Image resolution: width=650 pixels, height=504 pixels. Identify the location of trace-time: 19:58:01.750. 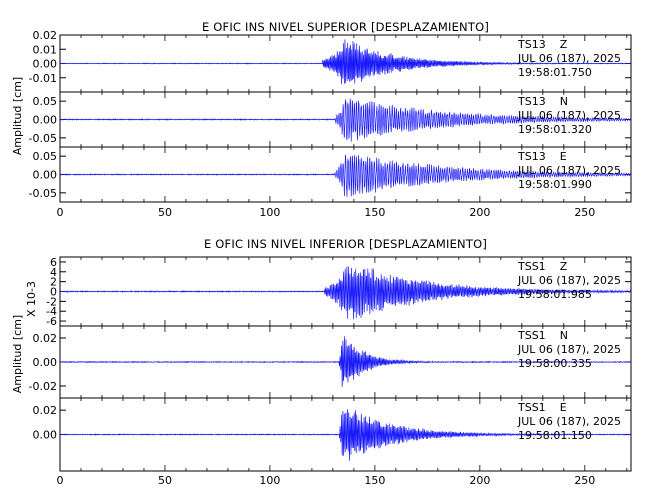
(555, 72).